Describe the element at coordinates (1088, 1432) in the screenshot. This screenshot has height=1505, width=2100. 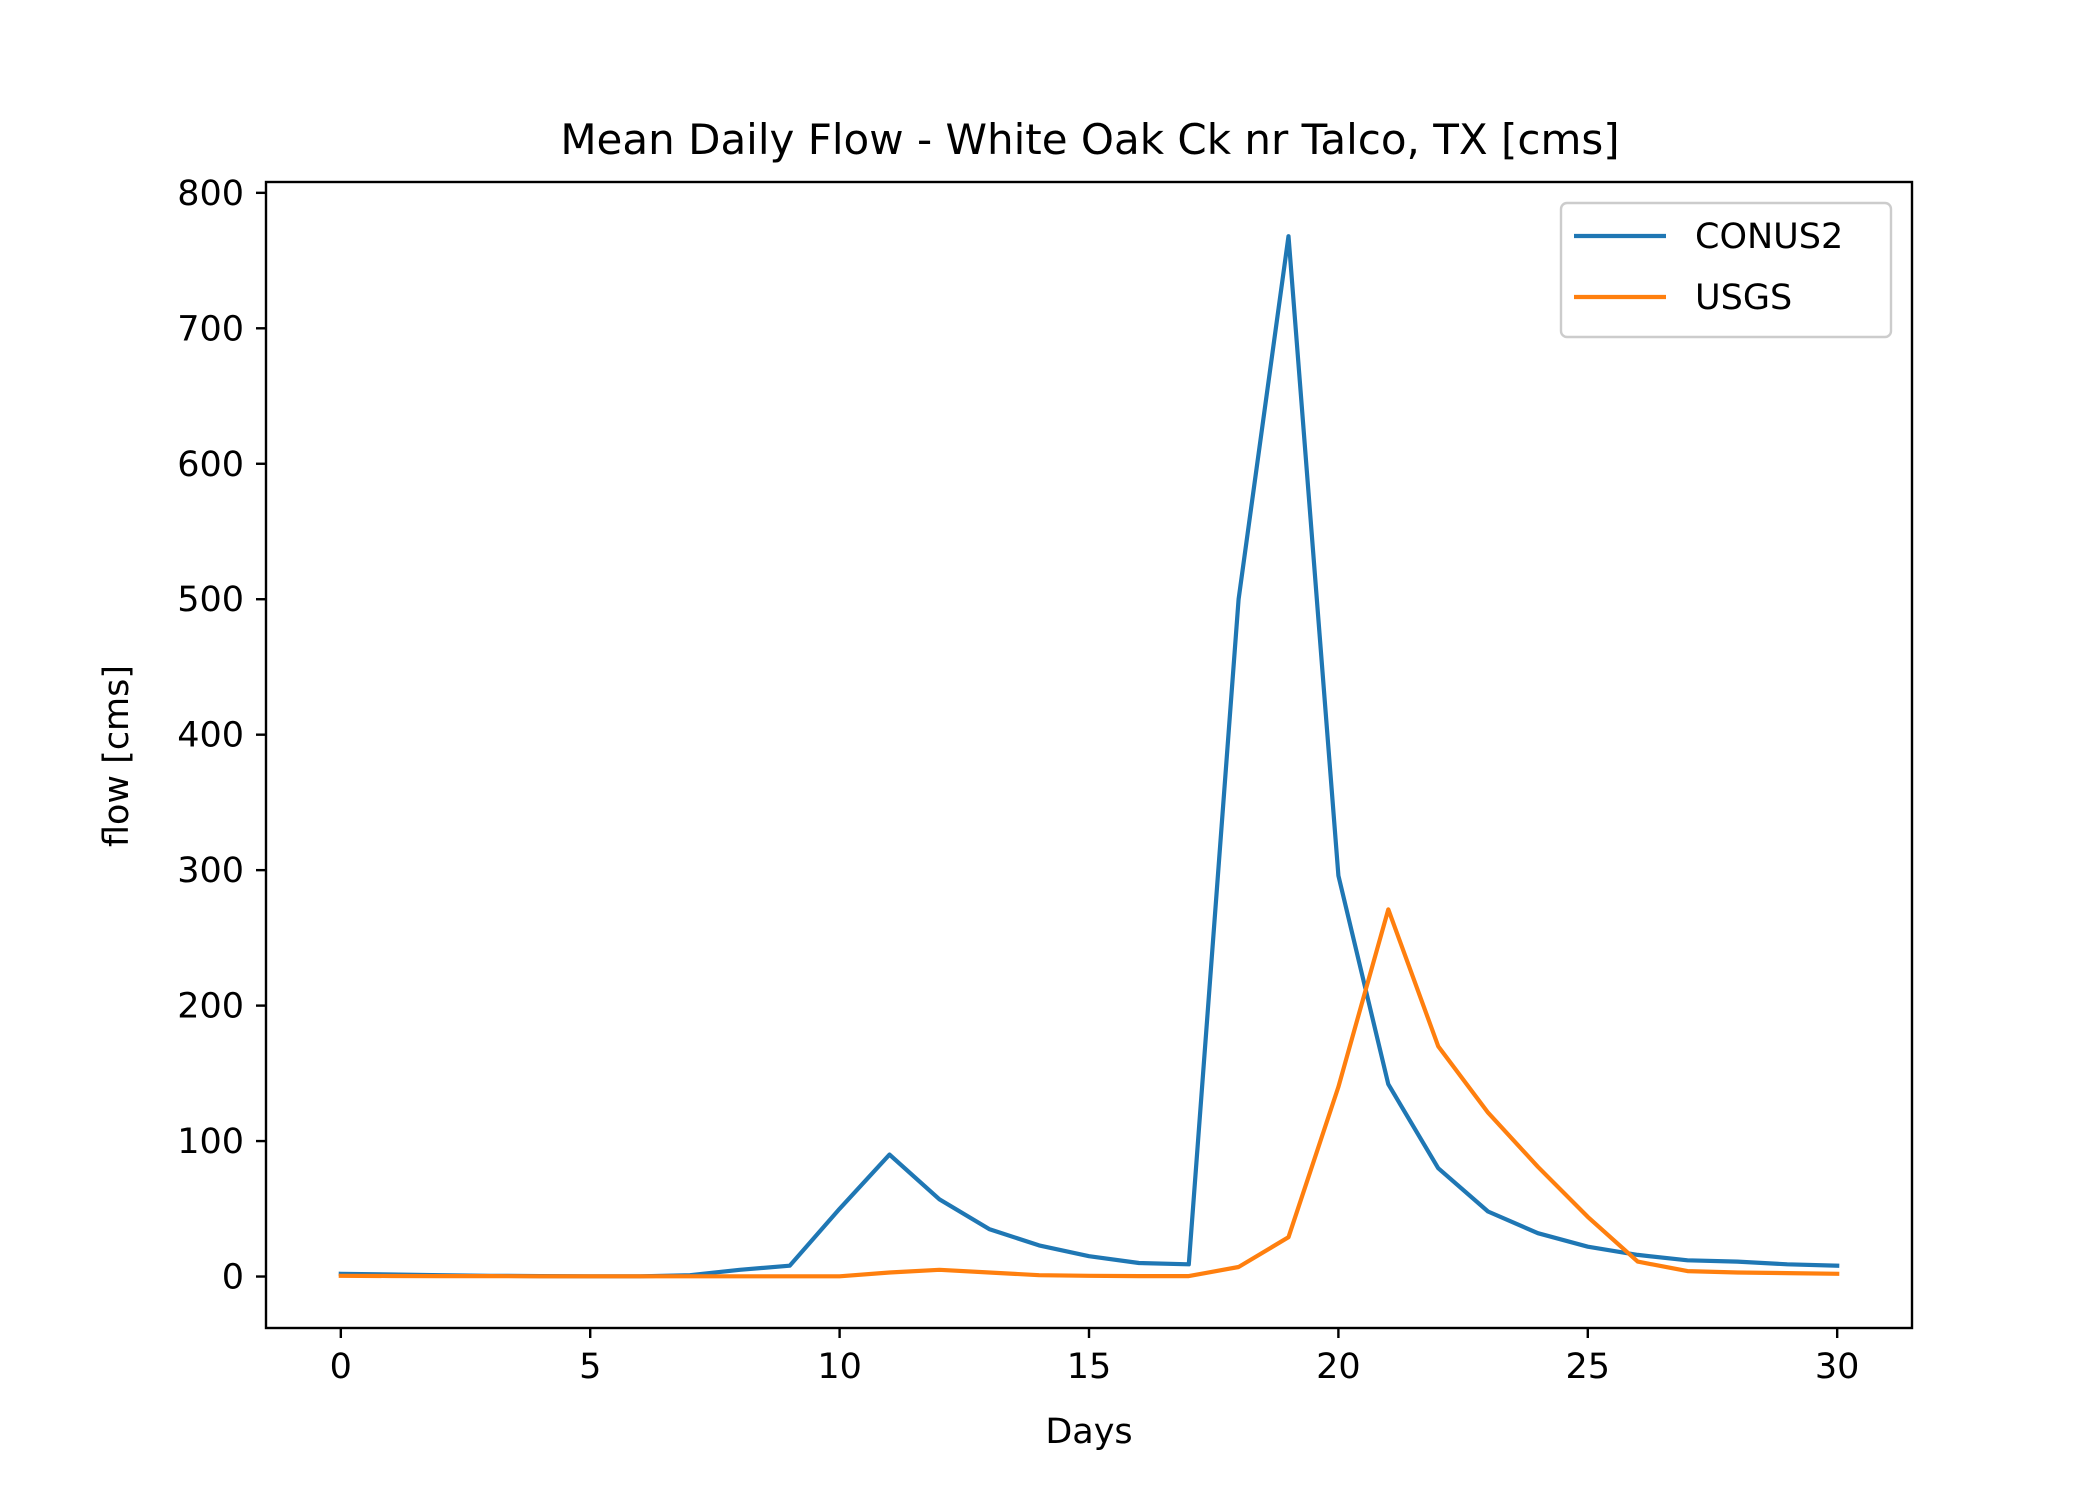
I see `x-axis-label: Days` at that location.